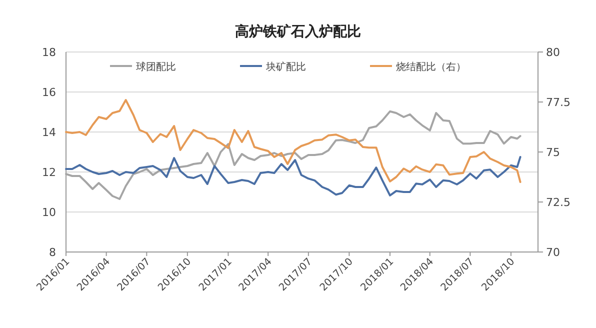 Image resolution: width=596 pixels, height=328 pixels. Describe the element at coordinates (431, 67) in the screenshot. I see `legend-label: 烧结配比（右）` at that location.